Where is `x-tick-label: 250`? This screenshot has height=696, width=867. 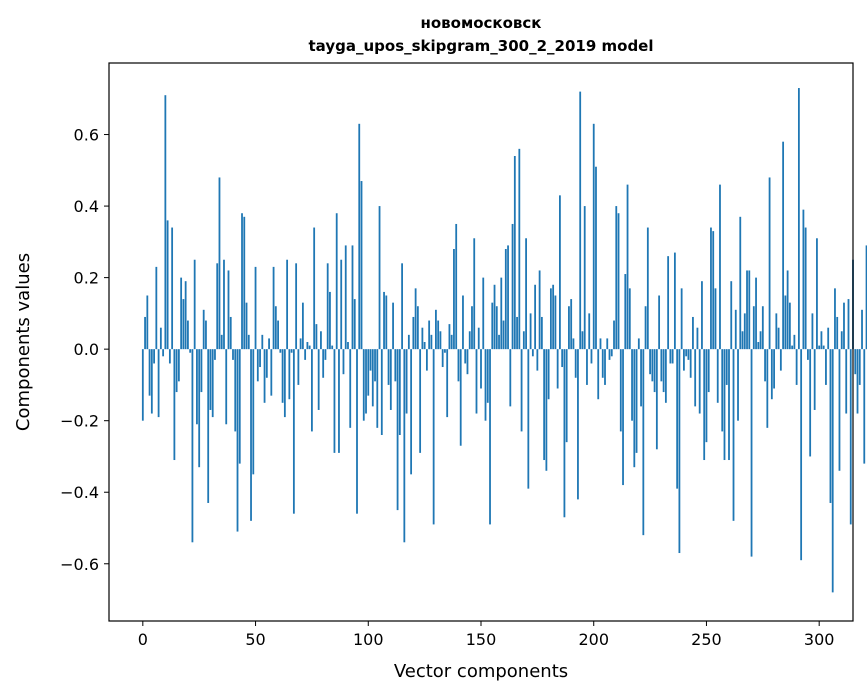
x-tick-label: 250 is located at coordinates (706, 639).